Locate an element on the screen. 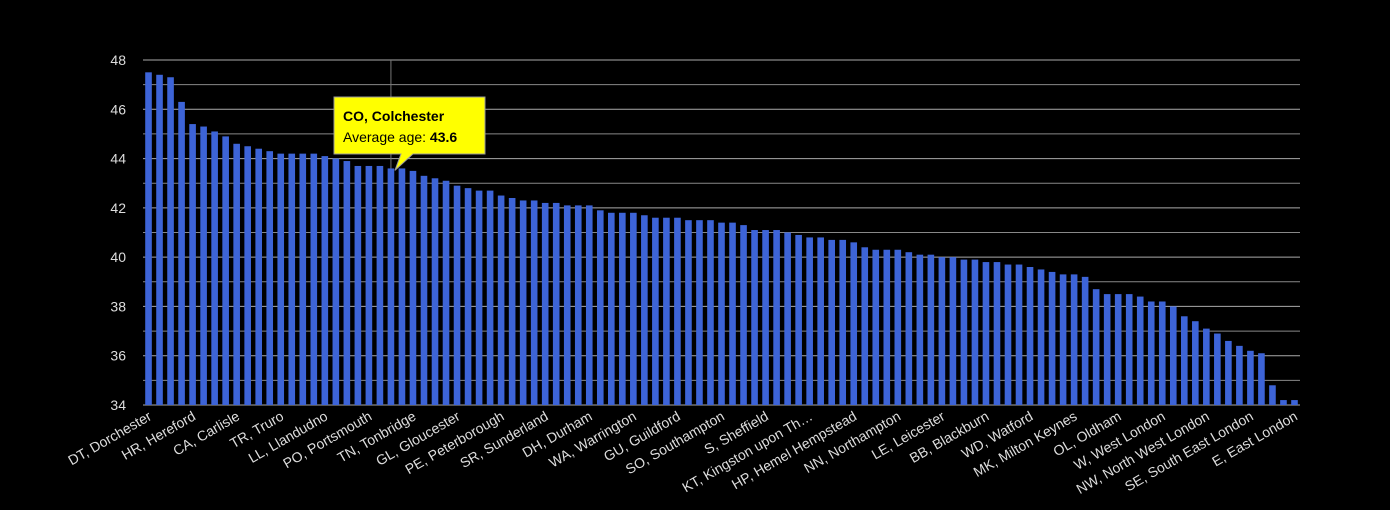 The height and width of the screenshot is (510, 1390). y-tick-label: 40 is located at coordinates (118, 257).